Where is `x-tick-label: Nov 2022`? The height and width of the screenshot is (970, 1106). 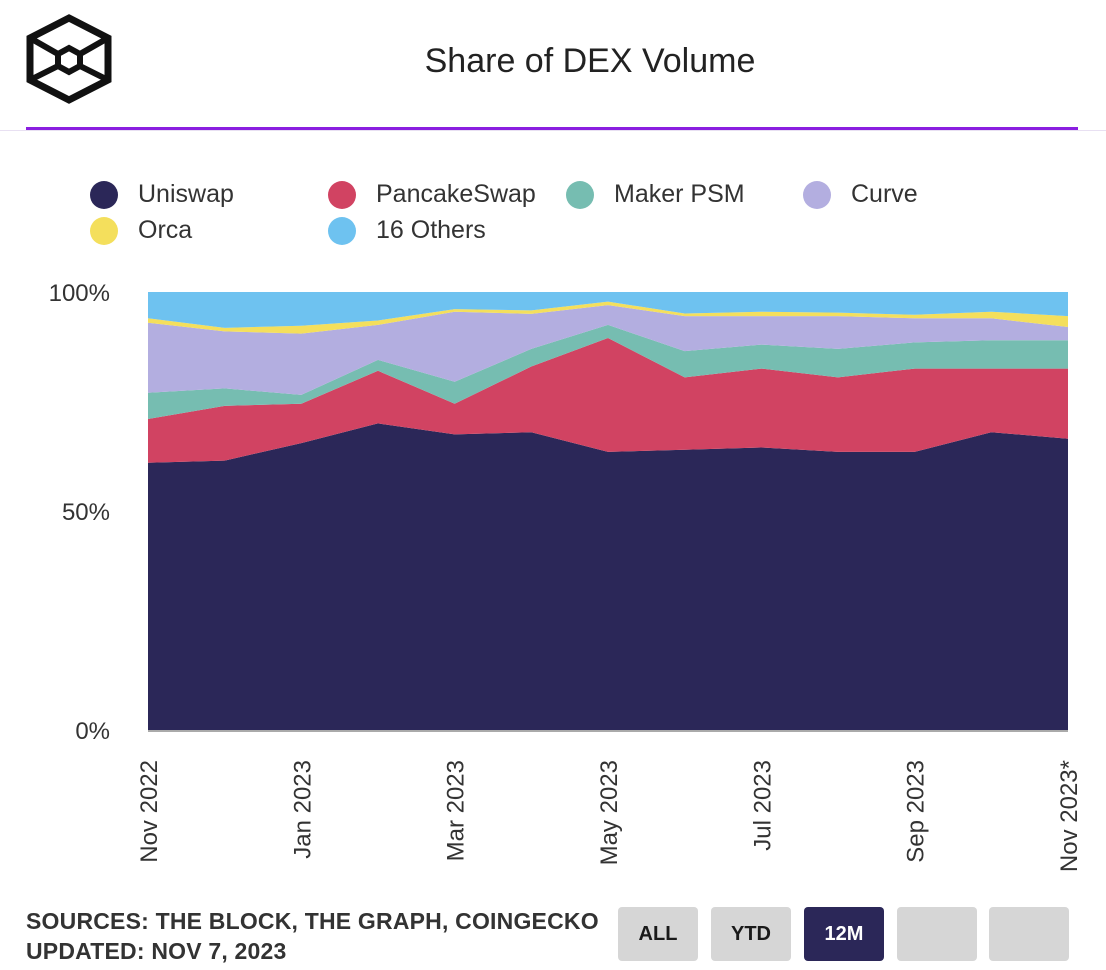 x-tick-label: Nov 2022 is located at coordinates (149, 811).